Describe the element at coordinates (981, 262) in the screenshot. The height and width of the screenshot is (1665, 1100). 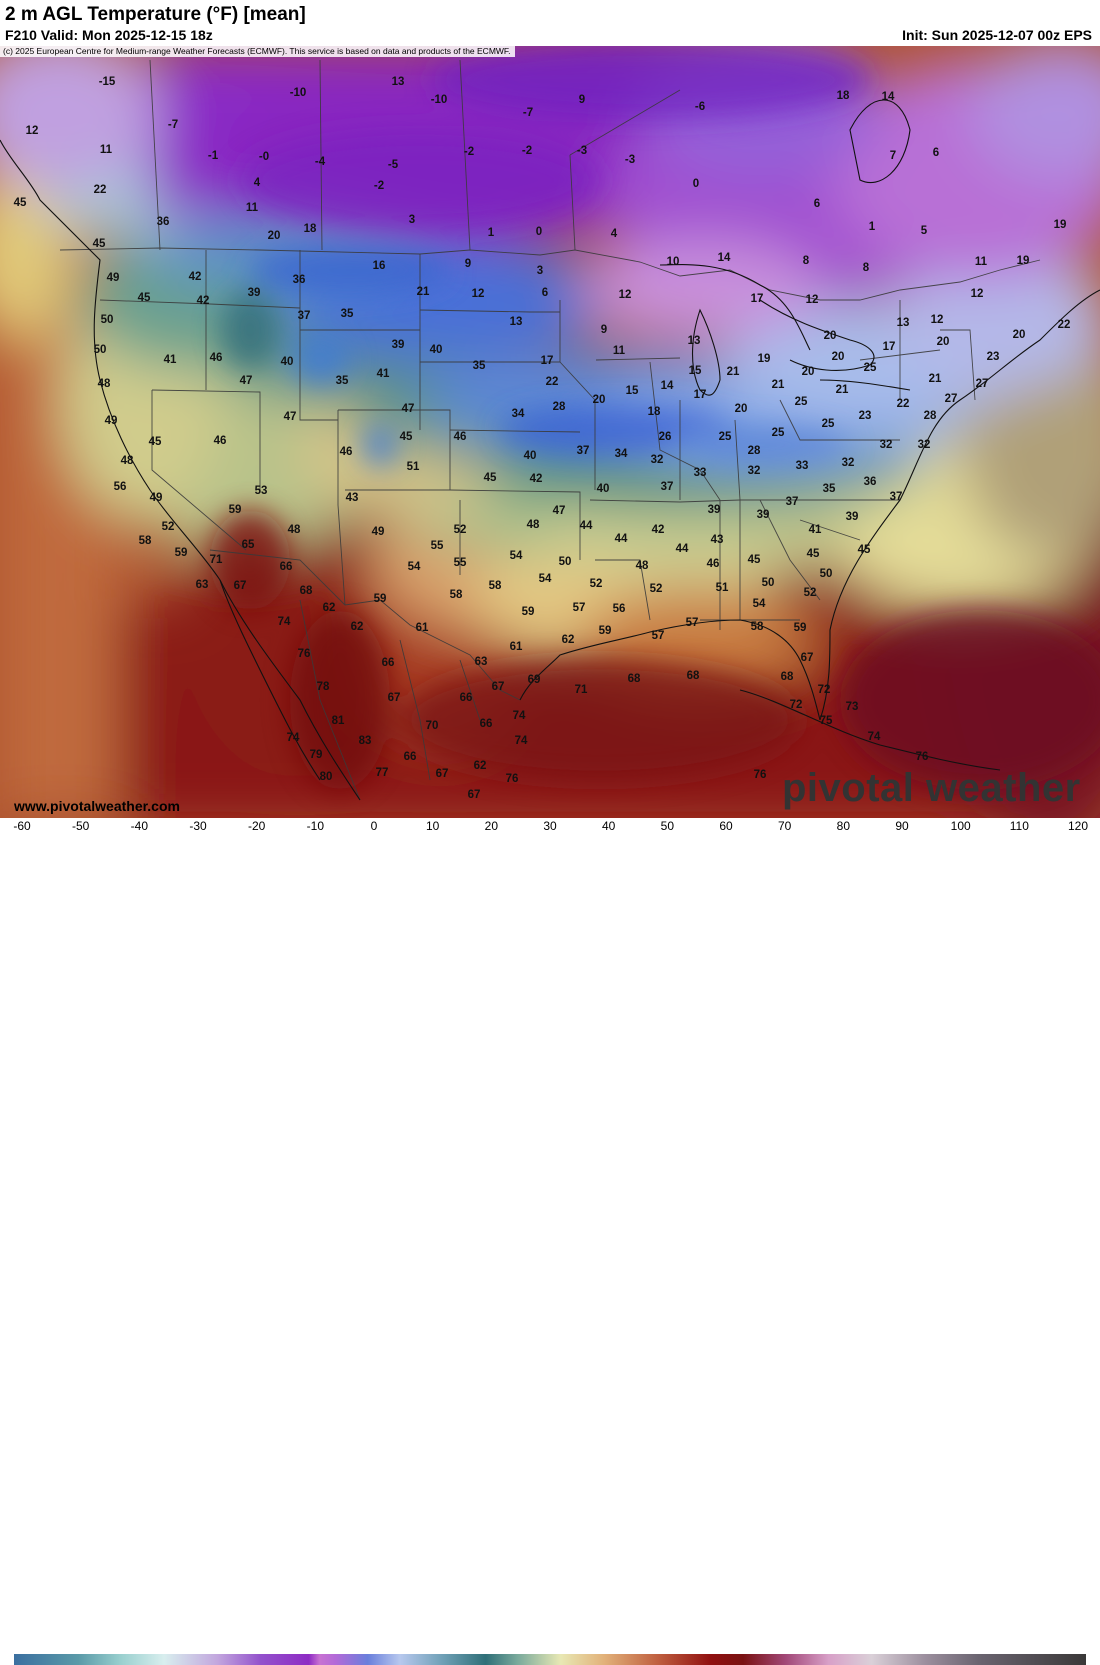
I see `station-value: 11` at that location.